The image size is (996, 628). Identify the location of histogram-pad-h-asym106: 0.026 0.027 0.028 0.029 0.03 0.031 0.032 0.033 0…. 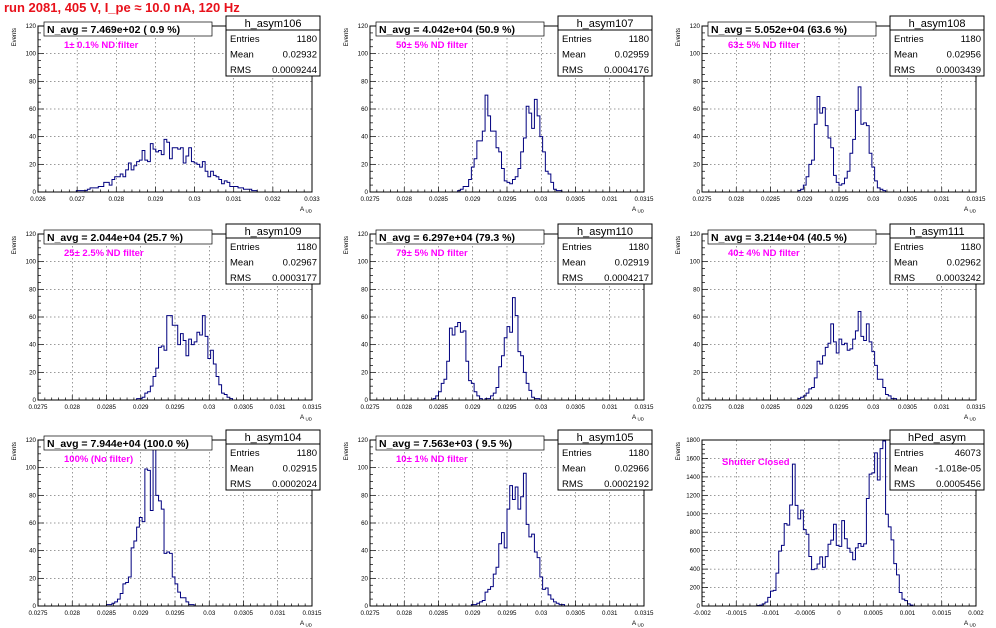
(166, 114).